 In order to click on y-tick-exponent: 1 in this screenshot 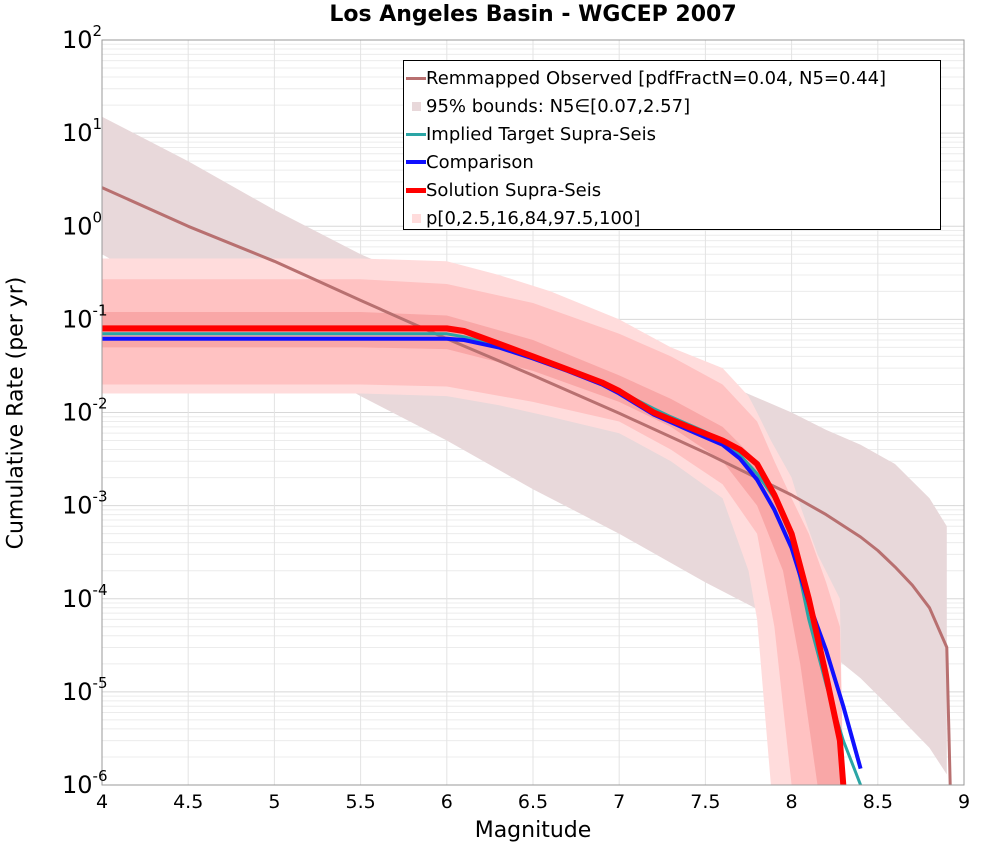, I will do `click(98, 124)`.